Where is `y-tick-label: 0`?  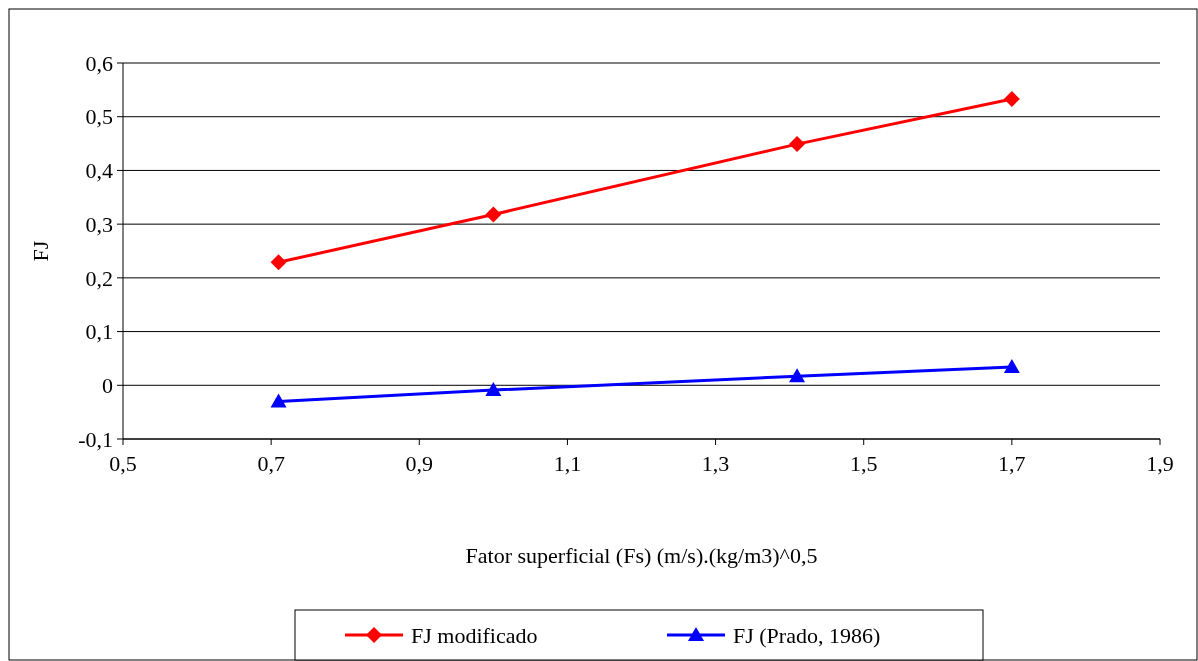 y-tick-label: 0 is located at coordinates (107, 385).